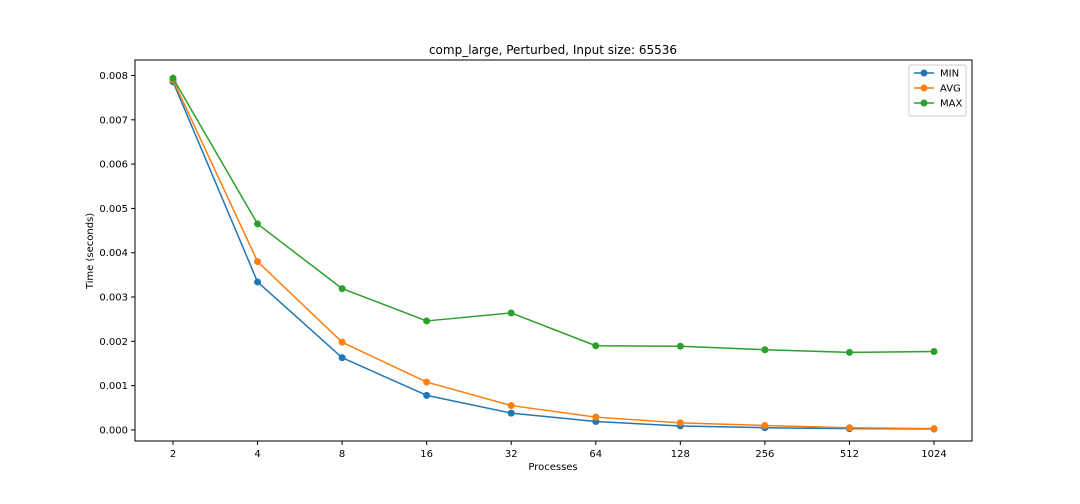 This screenshot has height=504, width=1080. I want to click on legend-label-min: MIN, so click(949, 74).